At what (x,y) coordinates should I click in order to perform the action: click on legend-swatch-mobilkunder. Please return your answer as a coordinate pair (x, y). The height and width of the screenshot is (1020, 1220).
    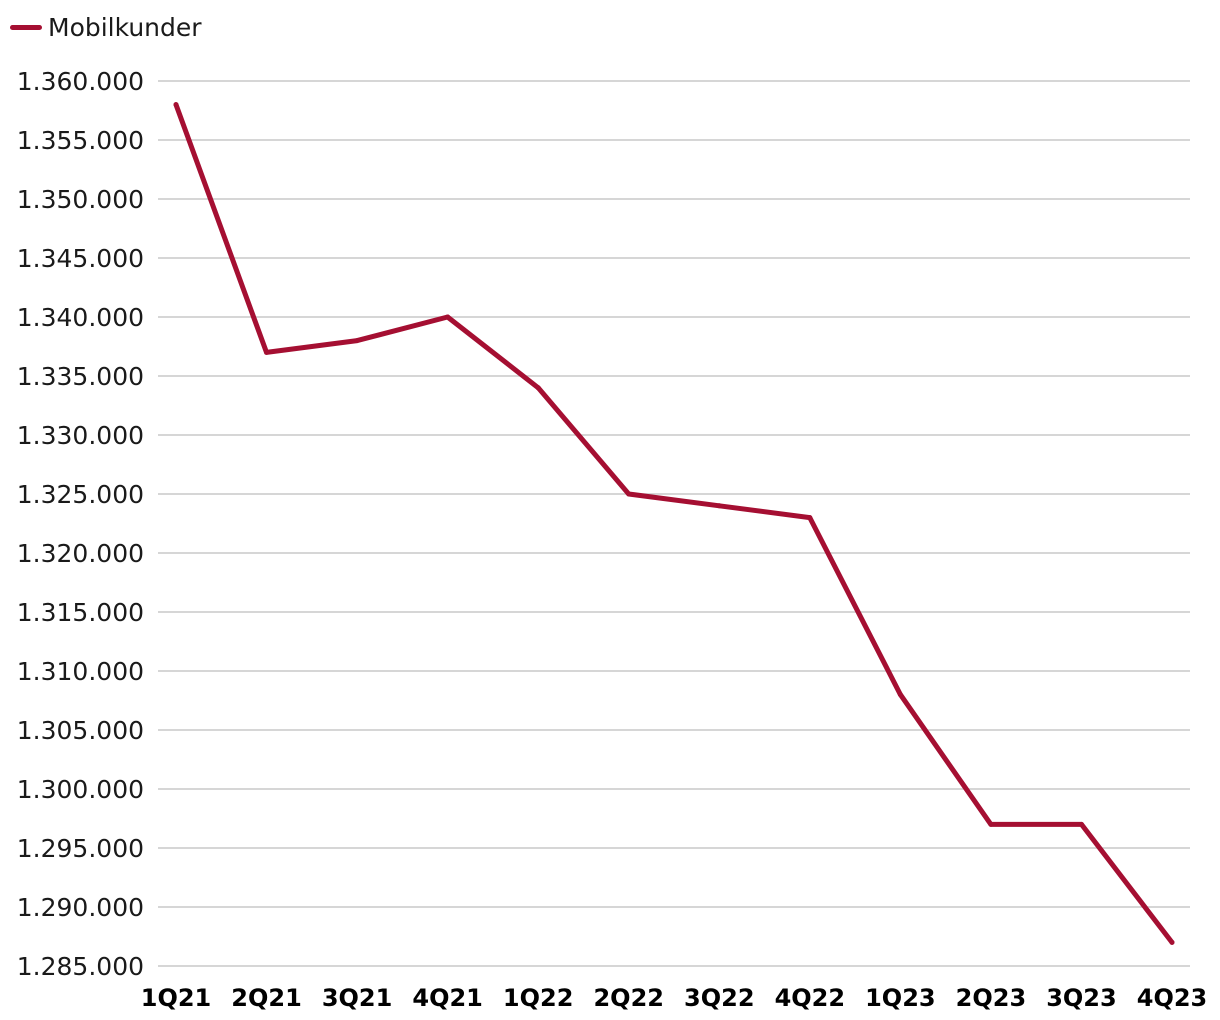
    Looking at the image, I should click on (26, 27).